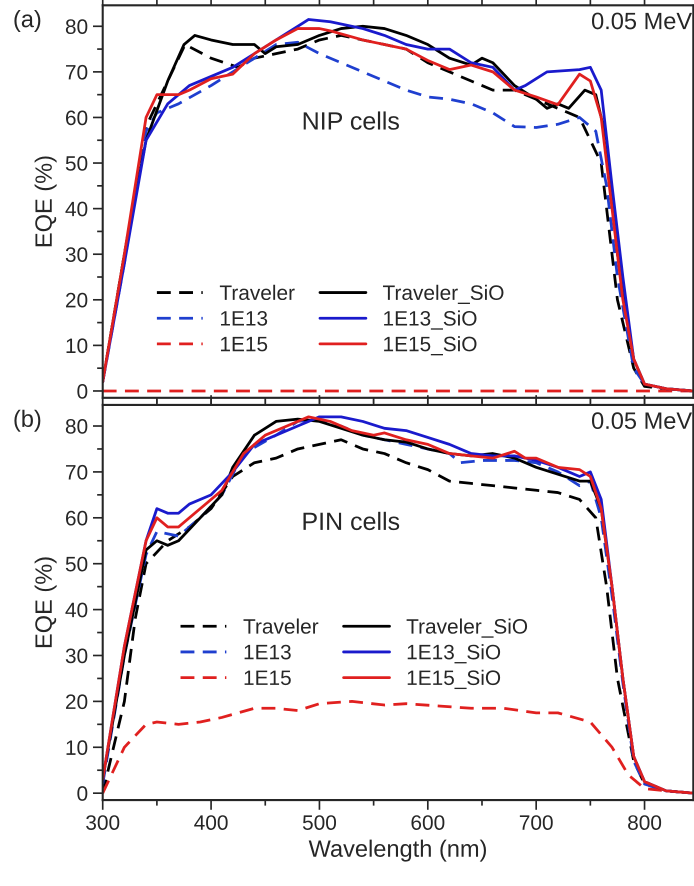 The width and height of the screenshot is (694, 886). What do you see at coordinates (211, 822) in the screenshot?
I see `x-tick-label: 400` at bounding box center [211, 822].